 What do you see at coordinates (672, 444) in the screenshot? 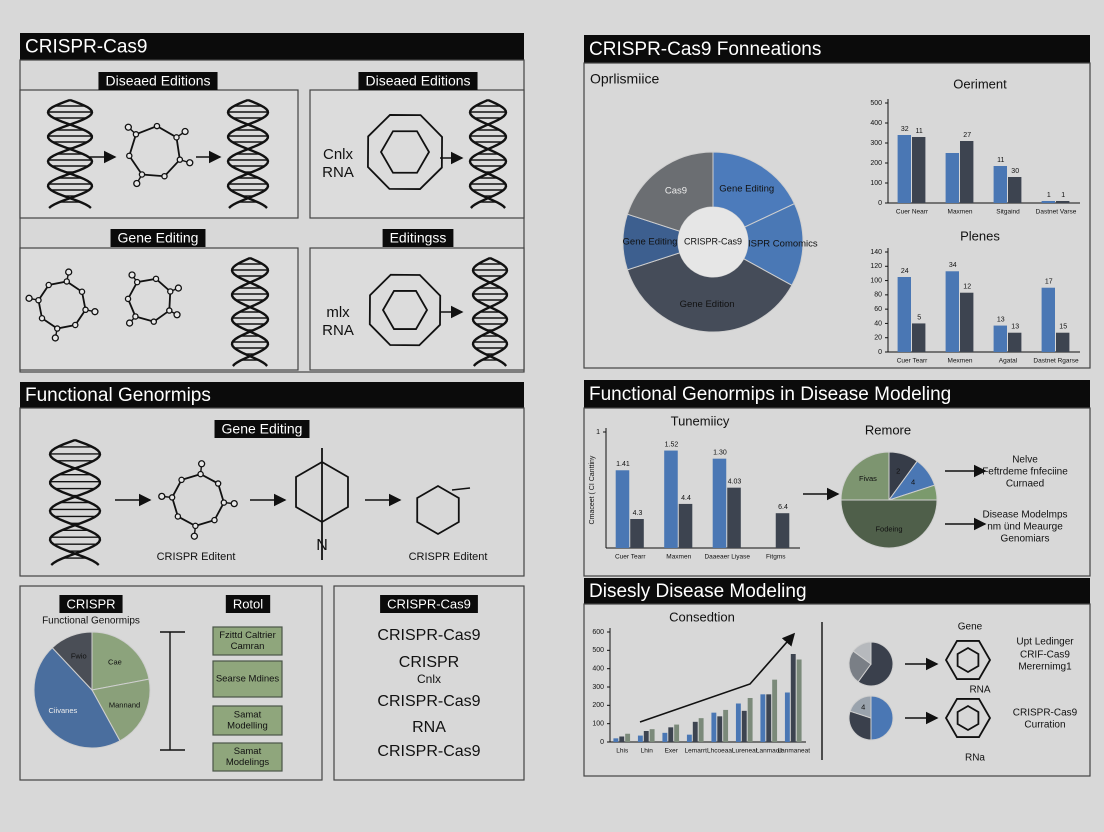
I see `bar-note: 1.52` at bounding box center [672, 444].